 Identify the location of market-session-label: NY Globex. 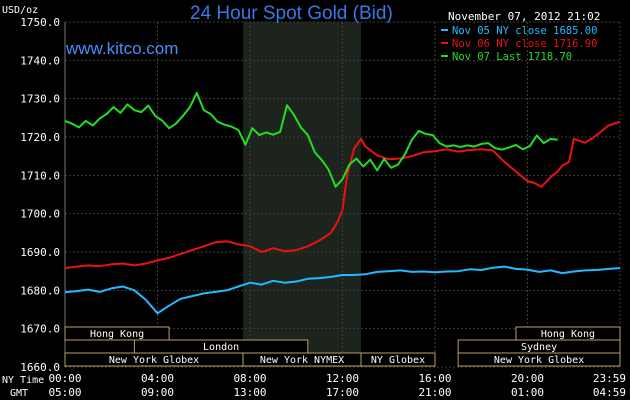
(398, 360).